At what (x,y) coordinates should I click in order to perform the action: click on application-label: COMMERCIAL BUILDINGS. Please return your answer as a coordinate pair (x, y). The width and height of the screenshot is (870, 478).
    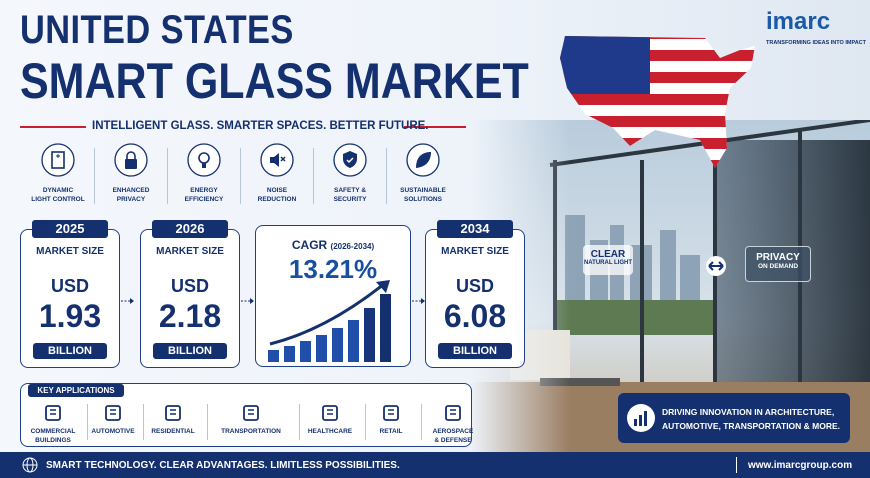
    Looking at the image, I should click on (53, 436).